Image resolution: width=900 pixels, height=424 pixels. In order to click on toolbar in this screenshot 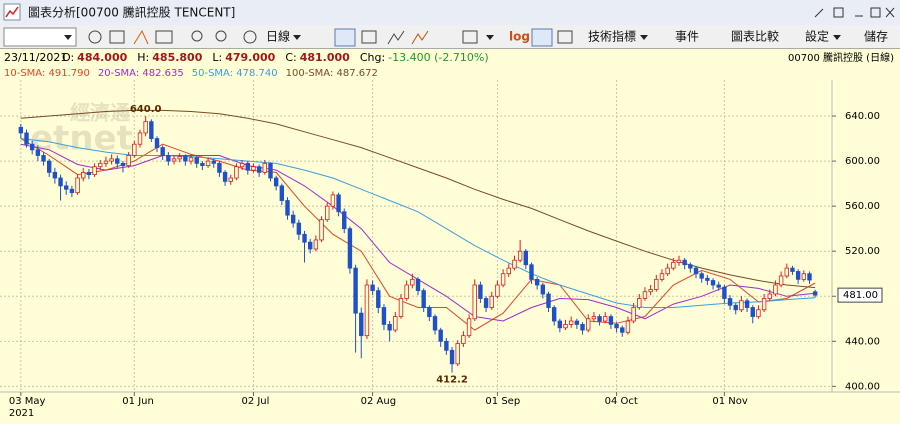, I will do `click(450, 36)`.